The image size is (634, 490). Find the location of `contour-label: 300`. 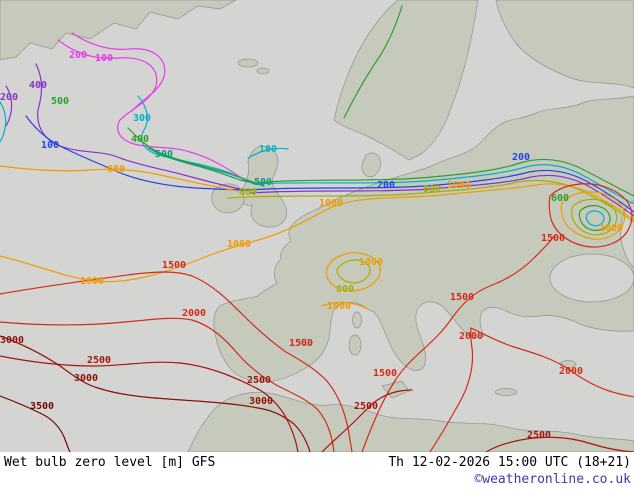

contour-label: 300 is located at coordinates (142, 118).